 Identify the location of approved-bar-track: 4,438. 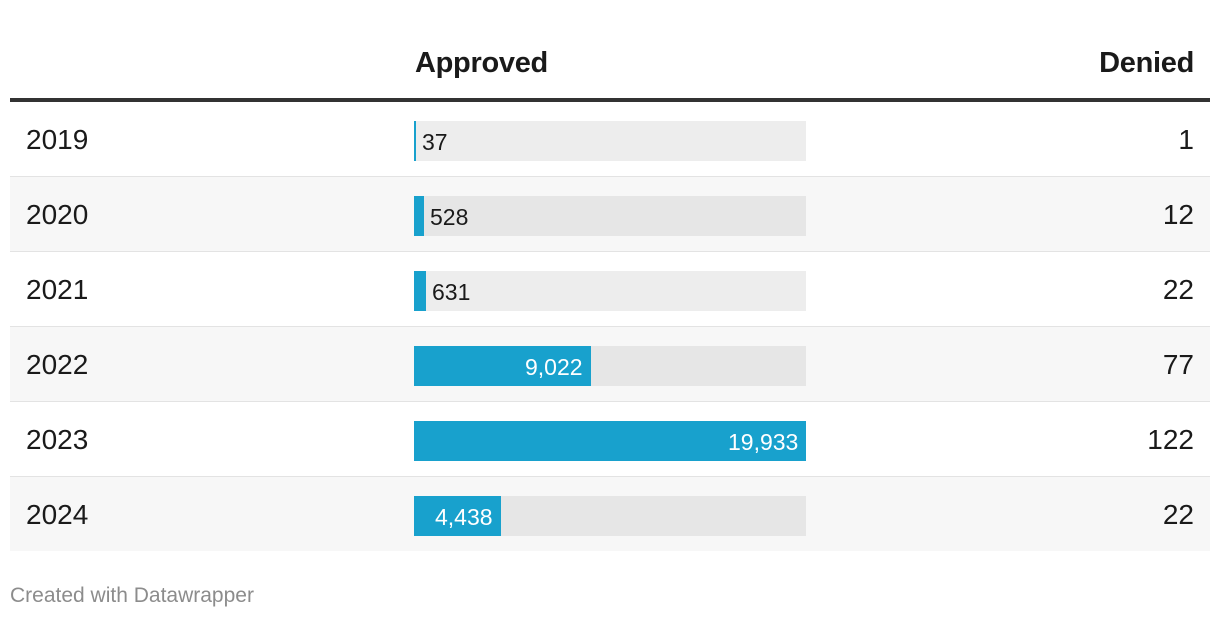
(610, 516).